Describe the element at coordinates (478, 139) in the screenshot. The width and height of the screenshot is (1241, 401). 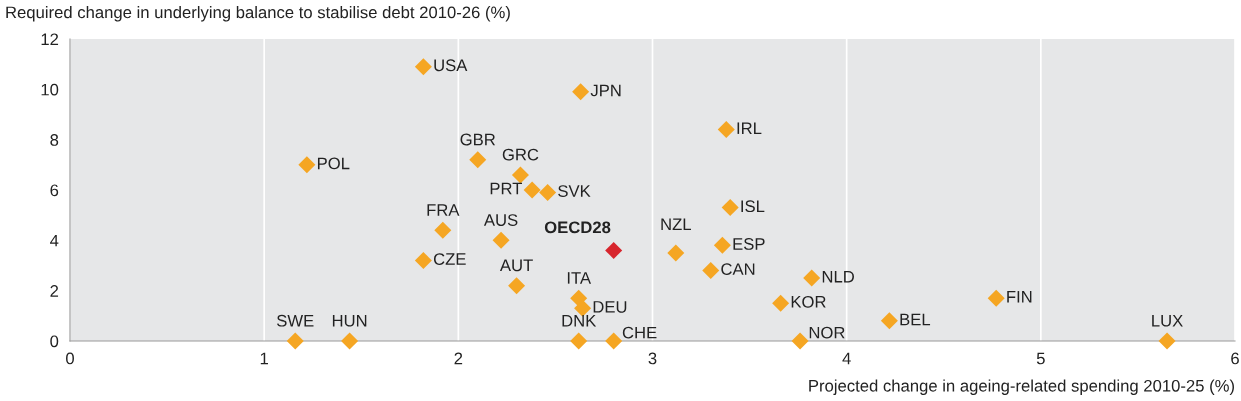
I see `annotation: GBR` at that location.